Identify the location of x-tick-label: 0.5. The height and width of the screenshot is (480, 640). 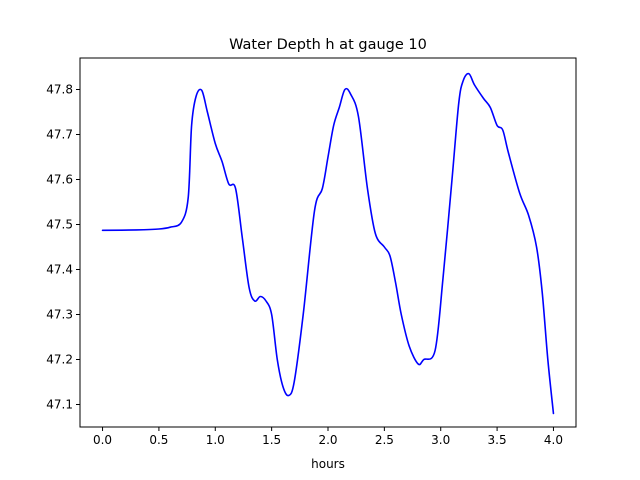
(158, 440).